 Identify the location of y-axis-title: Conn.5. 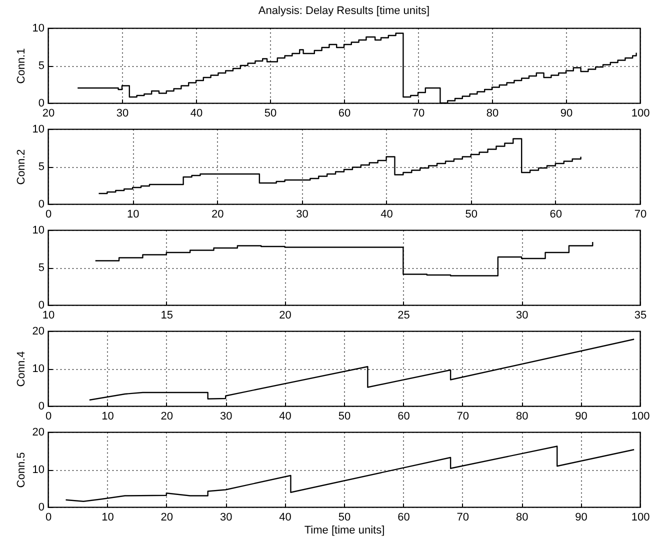
(21, 470).